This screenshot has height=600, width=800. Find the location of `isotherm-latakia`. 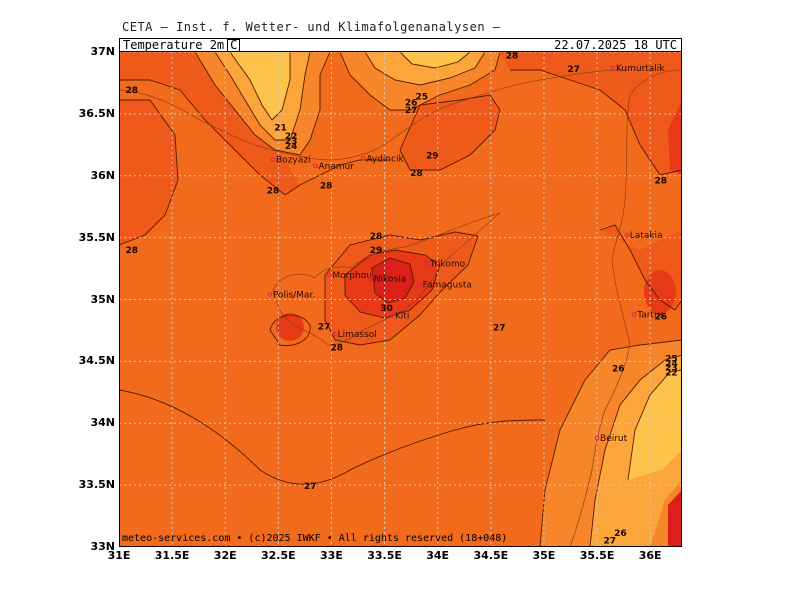

isotherm-latakia is located at coordinates (640, 267).